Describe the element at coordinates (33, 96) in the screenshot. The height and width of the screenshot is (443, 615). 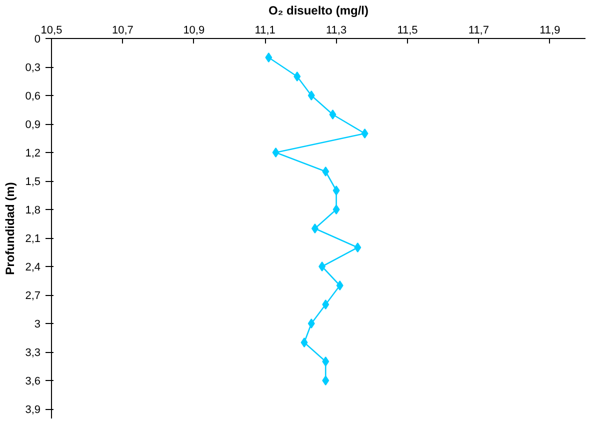
I see `y-tick-label: 0,6` at that location.